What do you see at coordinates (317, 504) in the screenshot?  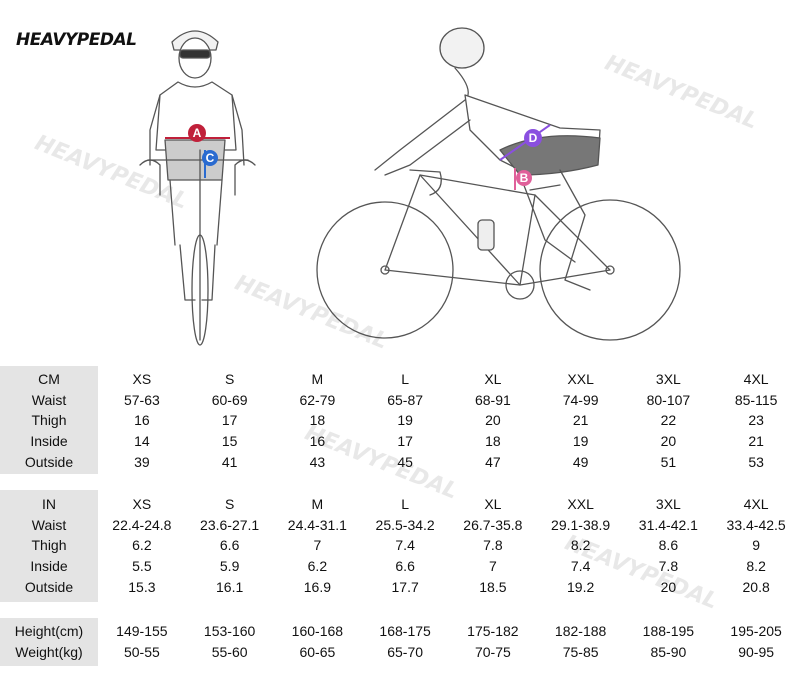 I see `size-header: M` at bounding box center [317, 504].